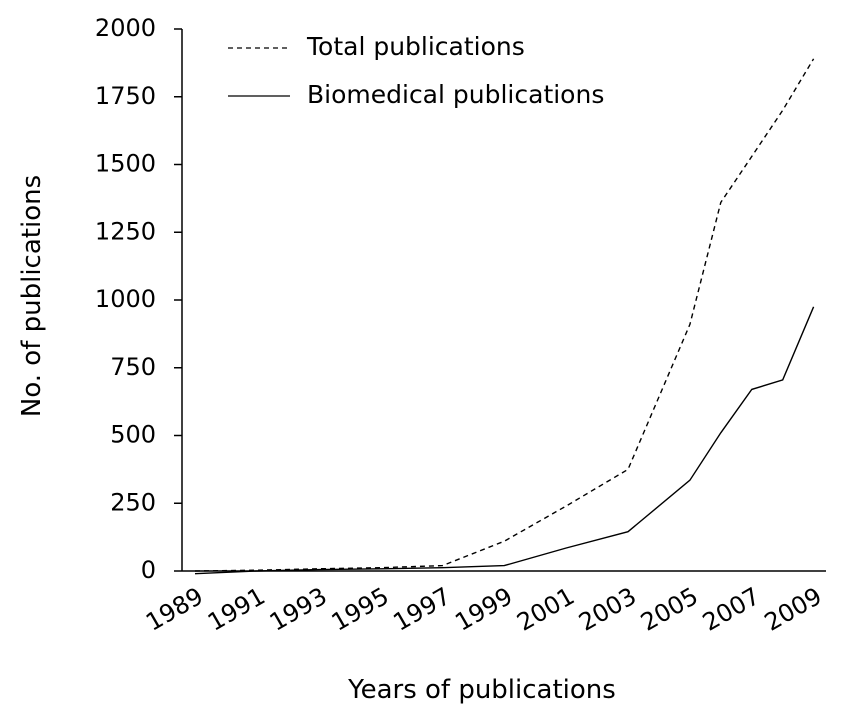  Describe the element at coordinates (148, 570) in the screenshot. I see `y-tick-label: 0` at that location.